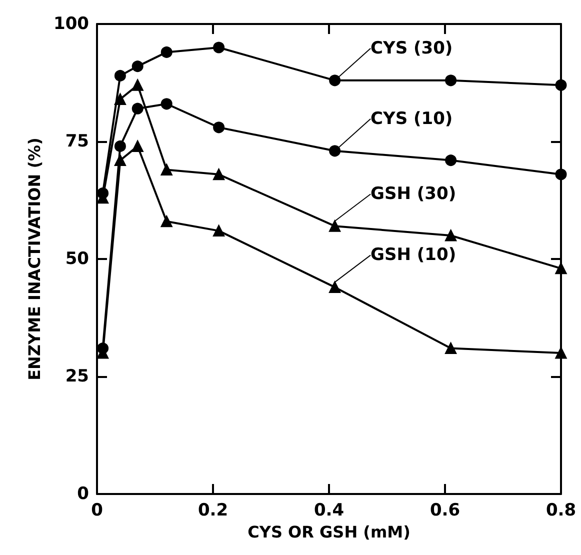 Image resolution: width=581 pixels, height=555 pixels. I want to click on series-label: GSH (30), so click(413, 194).